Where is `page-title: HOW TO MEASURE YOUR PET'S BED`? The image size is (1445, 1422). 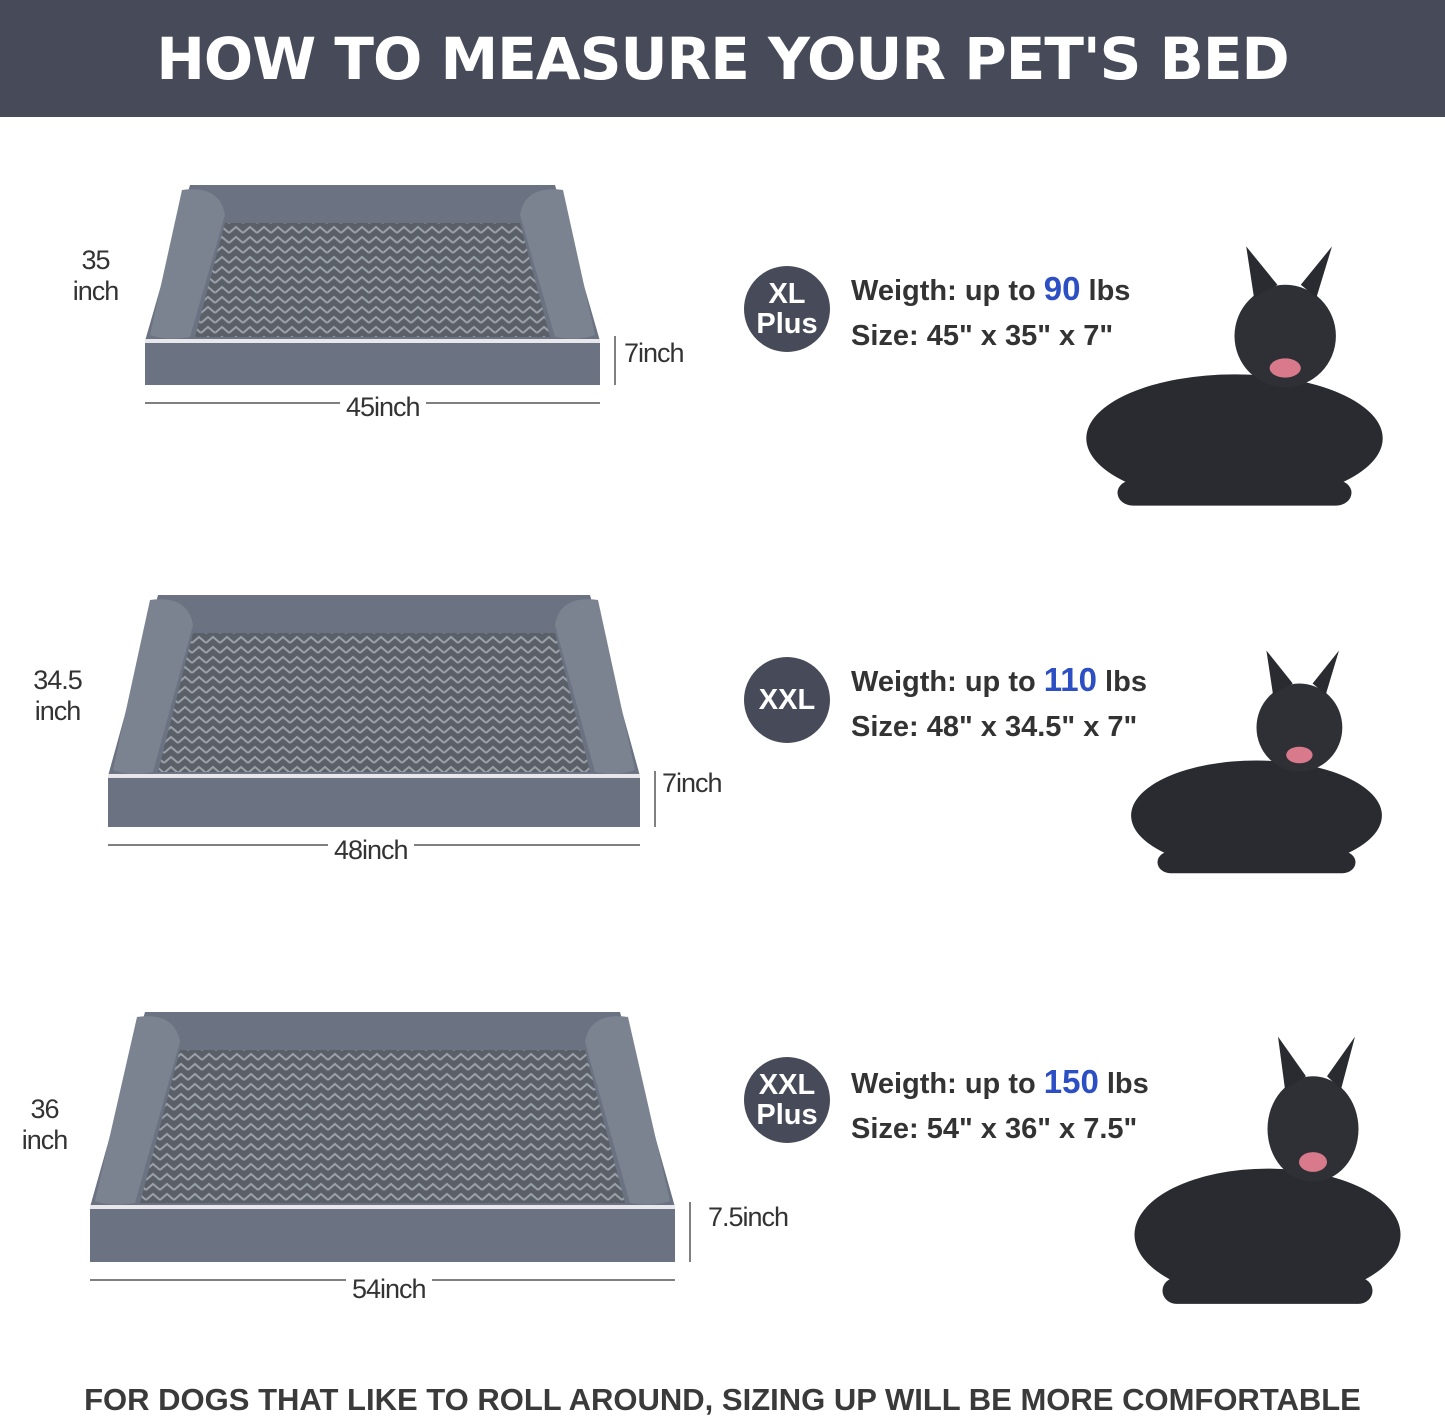
page-title: HOW TO MEASURE YOUR PET'S BED is located at coordinates (722, 58).